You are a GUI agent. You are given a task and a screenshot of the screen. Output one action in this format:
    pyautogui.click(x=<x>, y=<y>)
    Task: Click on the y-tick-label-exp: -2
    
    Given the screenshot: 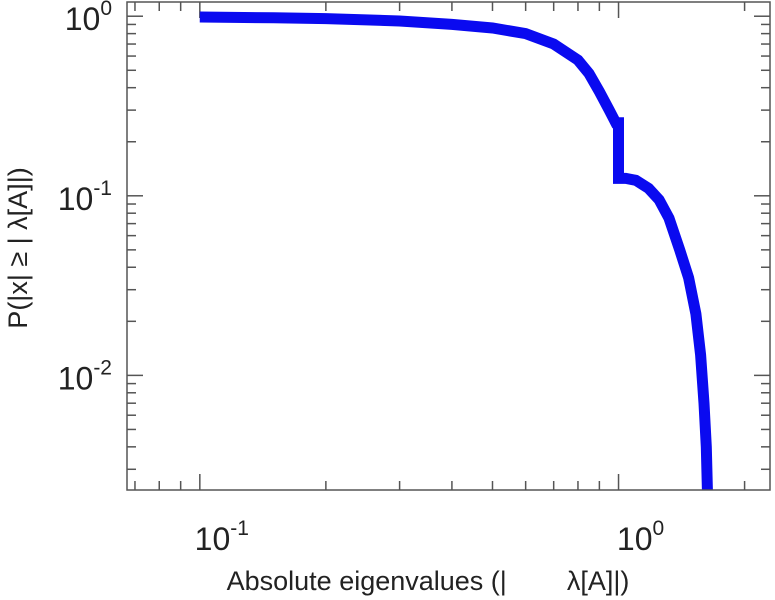 What is the action you would take?
    pyautogui.click(x=102, y=367)
    